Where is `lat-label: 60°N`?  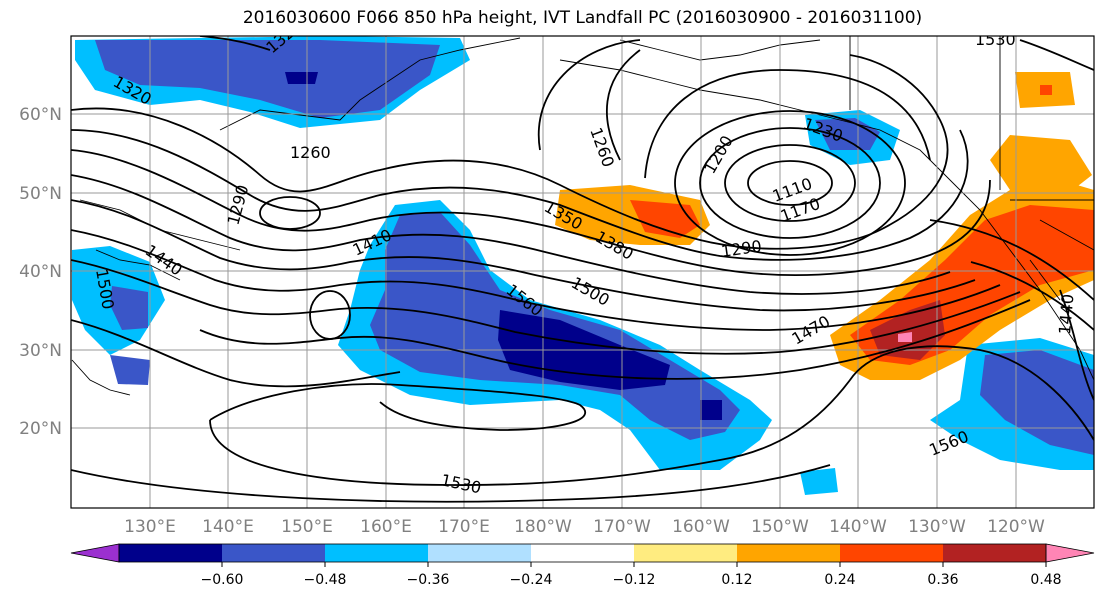
lat-label: 60°N is located at coordinates (40, 115).